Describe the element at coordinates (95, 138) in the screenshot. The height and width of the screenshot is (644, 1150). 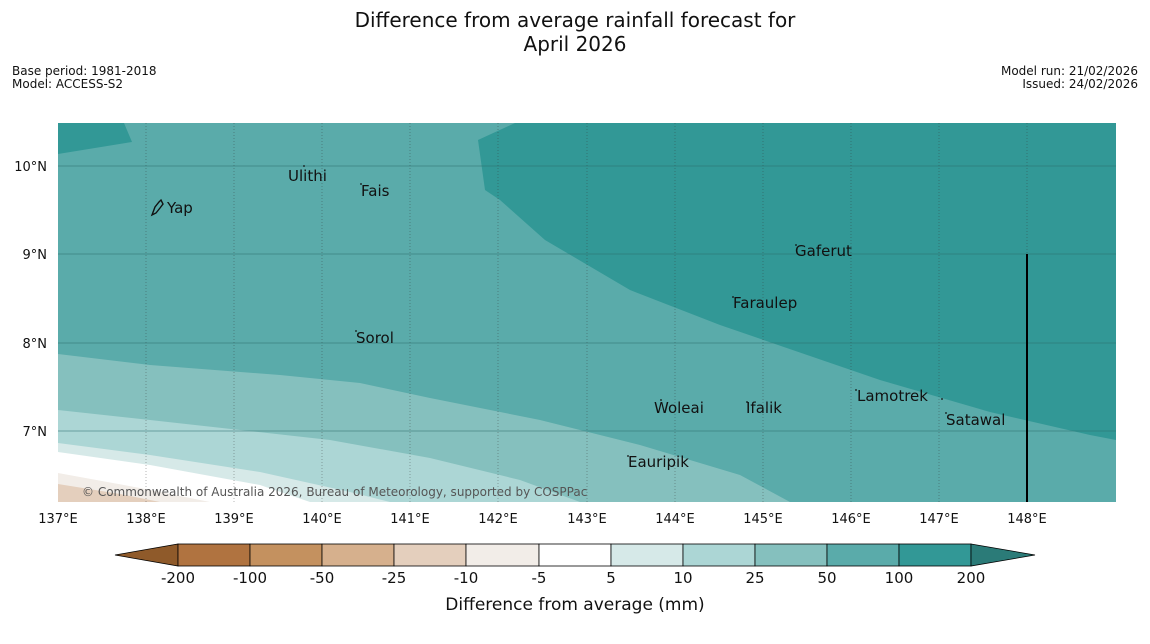
I see `zone-100-200-west` at that location.